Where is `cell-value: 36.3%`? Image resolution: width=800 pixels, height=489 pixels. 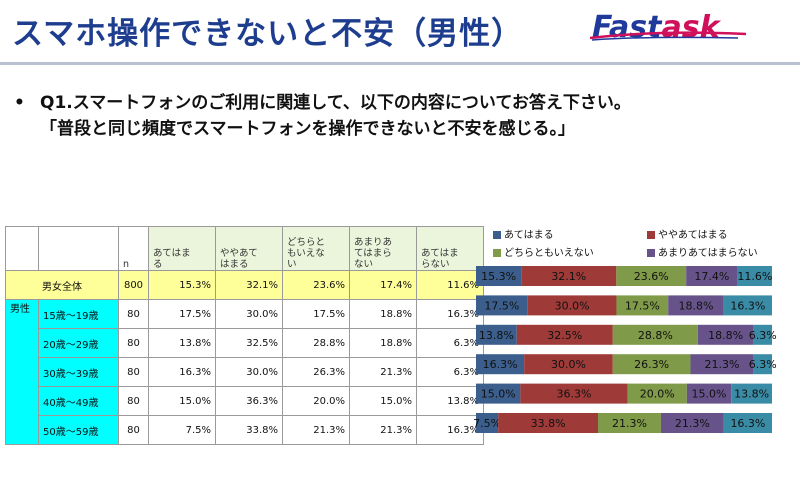 cell-value: 36.3% is located at coordinates (249, 401).